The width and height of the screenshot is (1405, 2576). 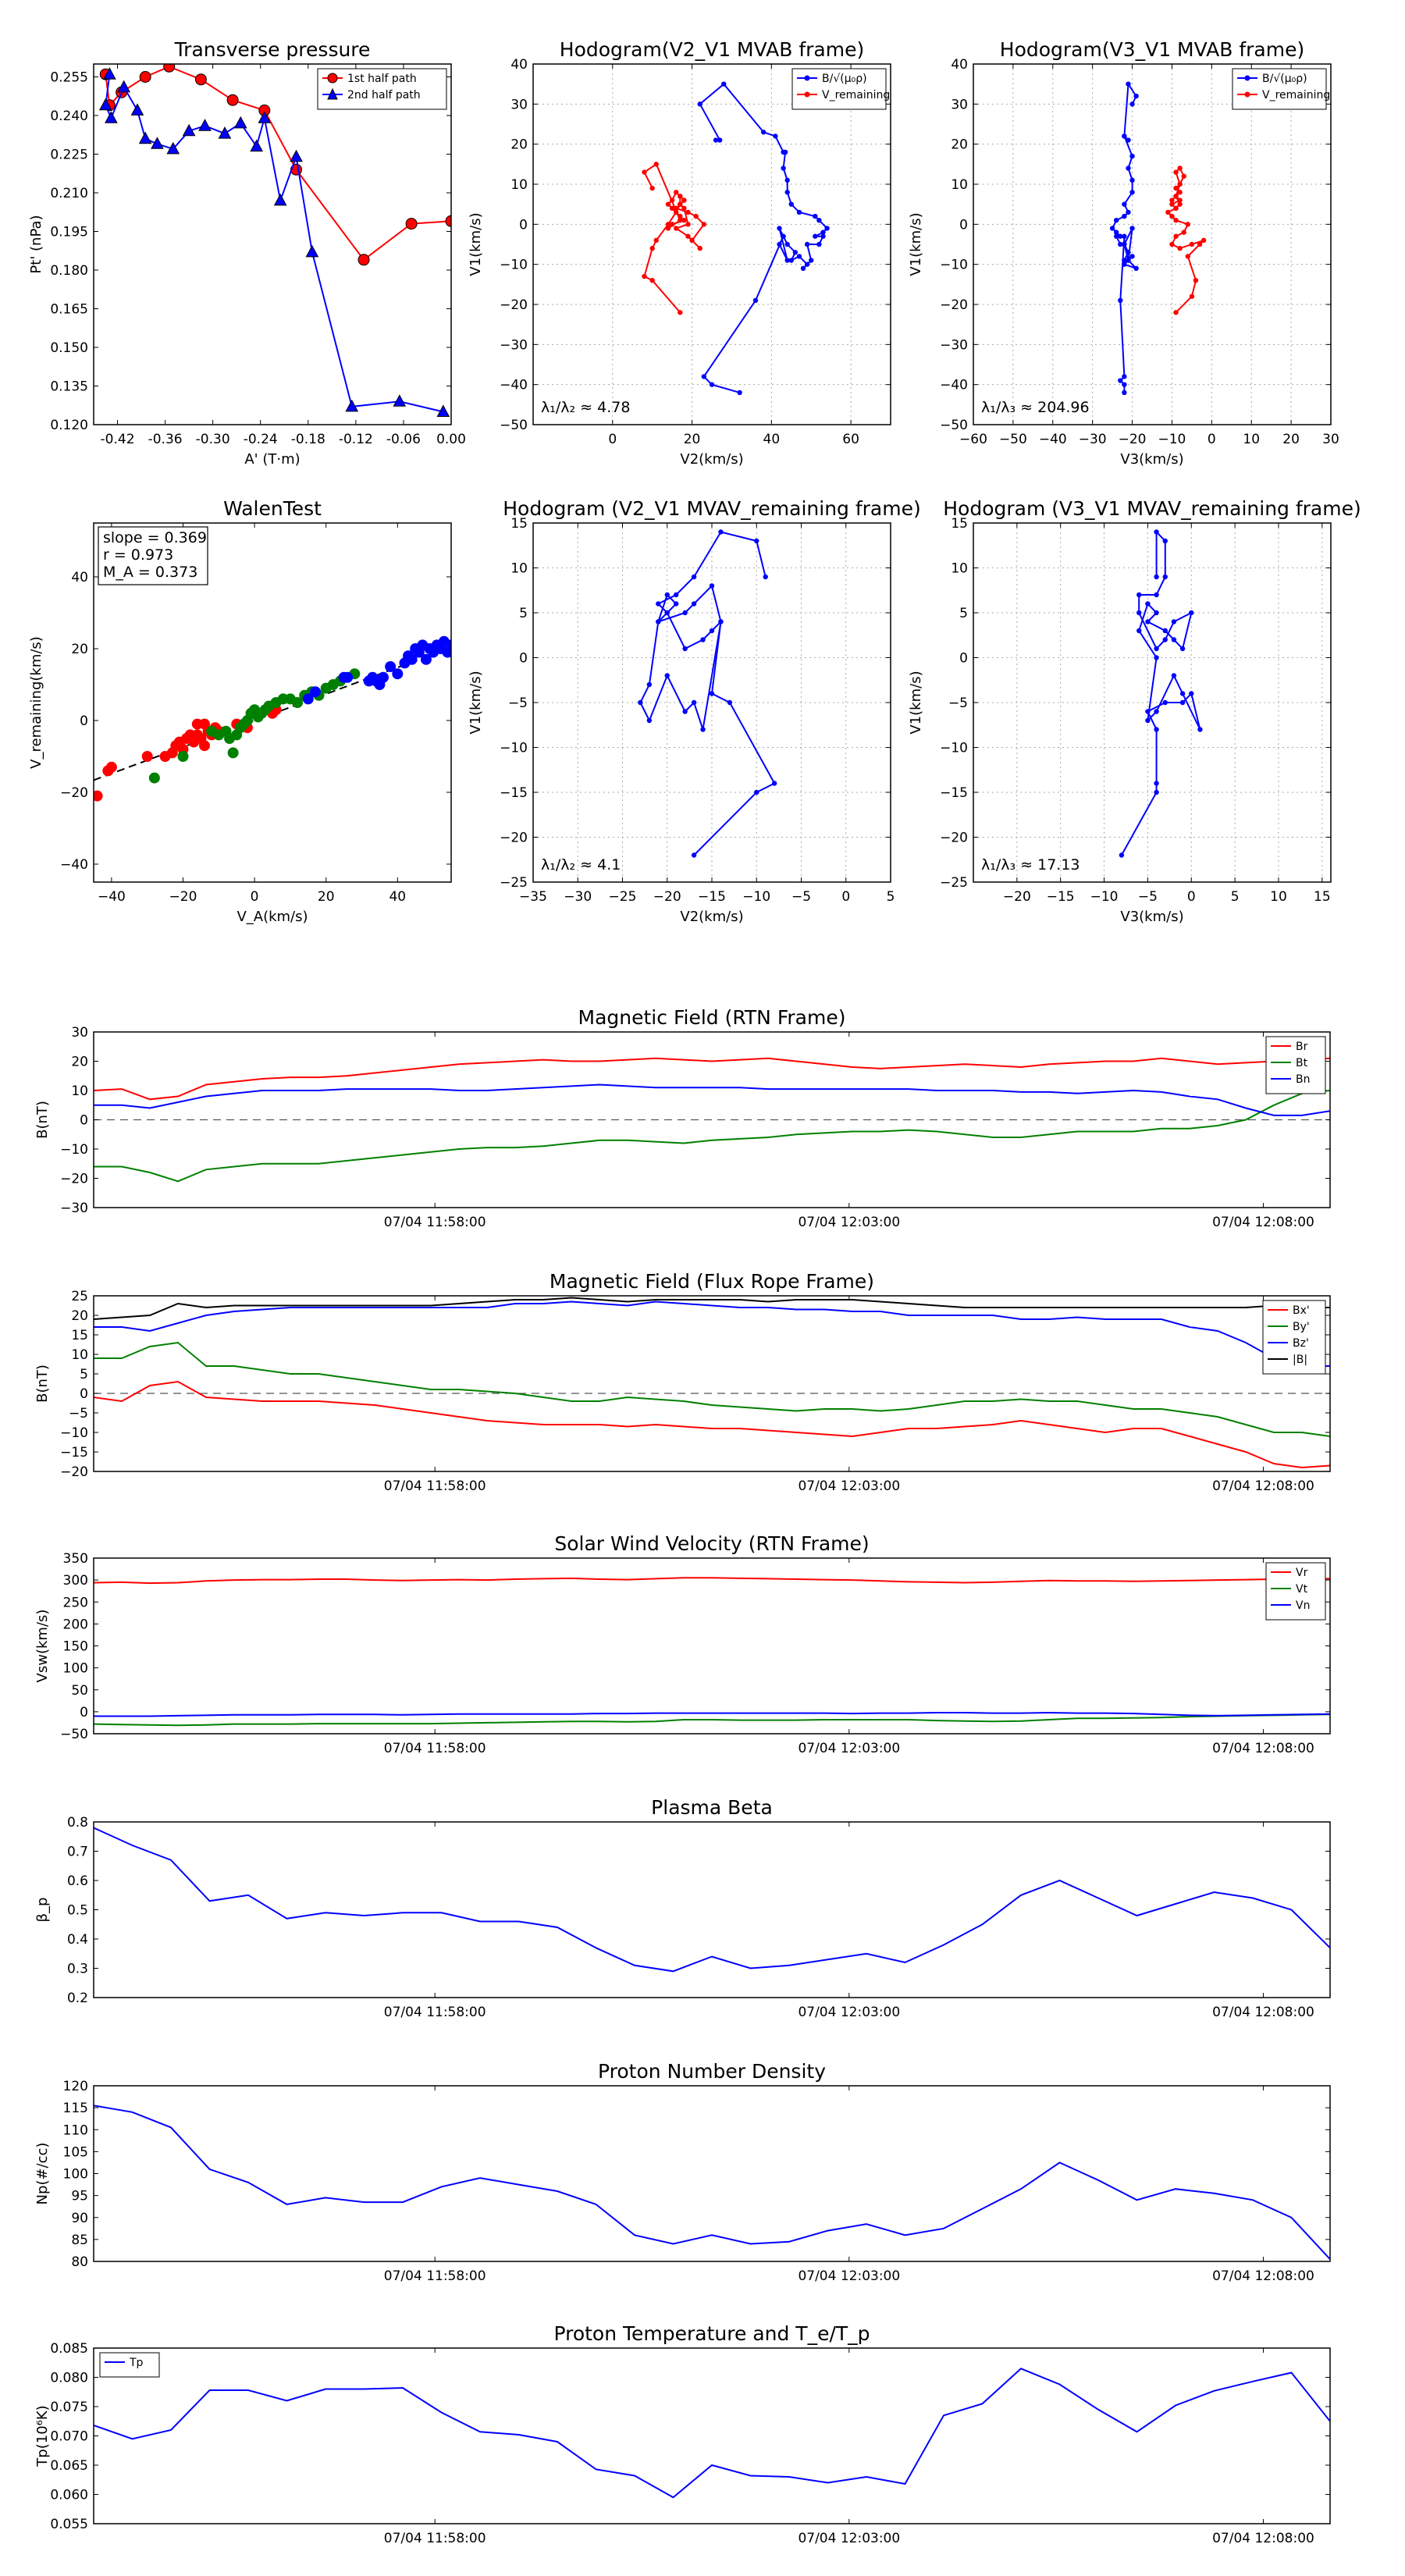 I want to click on chart-title: Magnetic Field (Flux Rope Frame), so click(x=712, y=1281).